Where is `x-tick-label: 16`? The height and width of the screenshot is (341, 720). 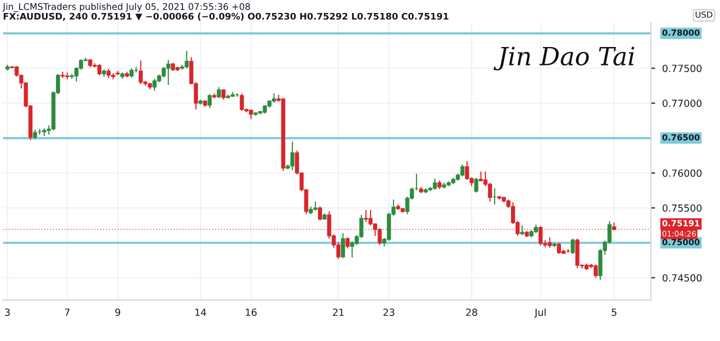 x-tick-label: 16 is located at coordinates (251, 312).